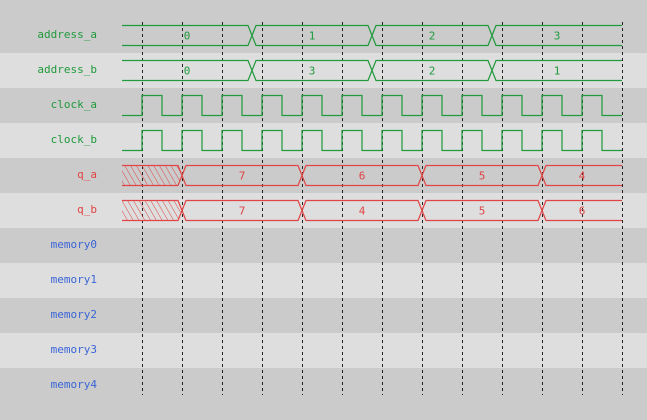  Describe the element at coordinates (87, 174) in the screenshot. I see `signal-name: q_a` at that location.